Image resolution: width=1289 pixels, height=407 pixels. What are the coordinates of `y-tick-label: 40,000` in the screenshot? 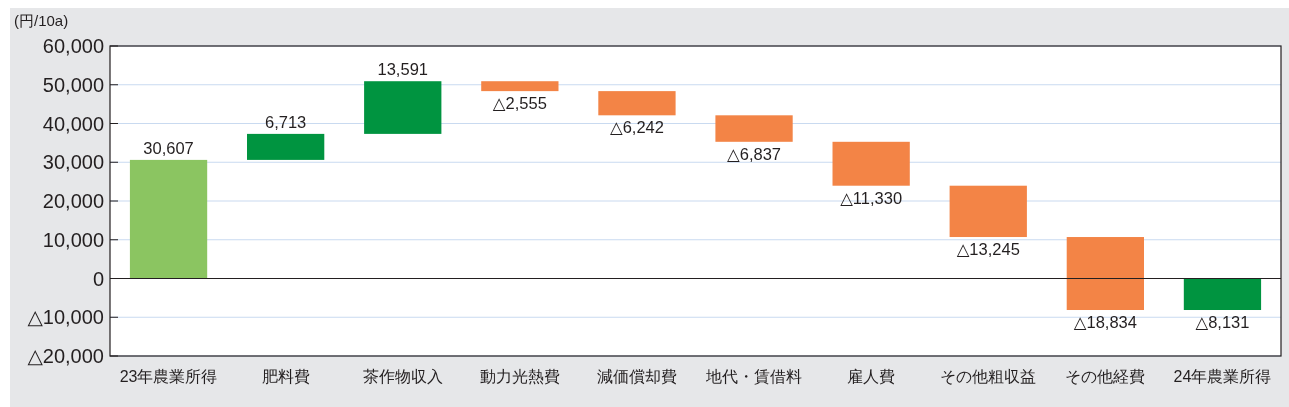 It's located at (73, 123).